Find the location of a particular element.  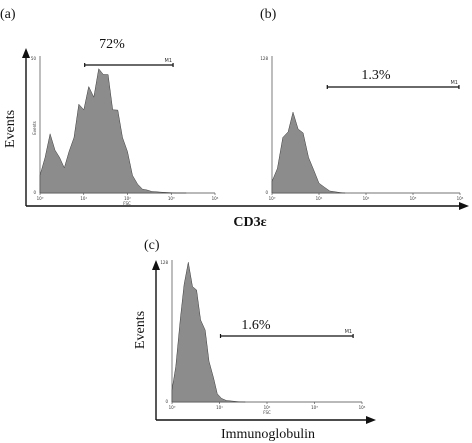

ylabel-bottom: Events is located at coordinates (140, 330).